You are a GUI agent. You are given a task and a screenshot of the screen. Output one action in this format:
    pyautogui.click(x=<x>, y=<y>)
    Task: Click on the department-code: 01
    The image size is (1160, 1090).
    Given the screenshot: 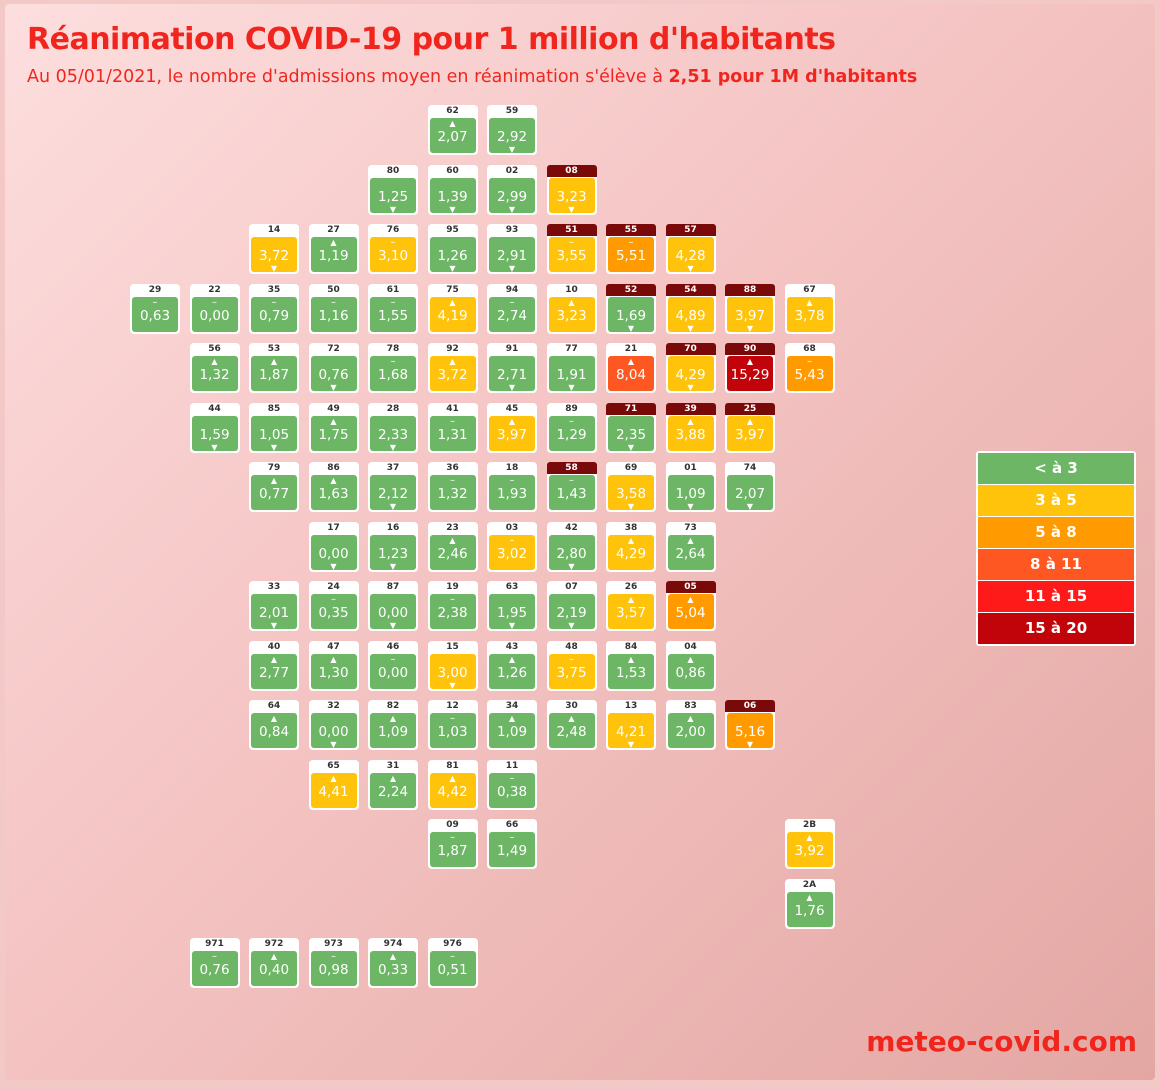 What is the action you would take?
    pyautogui.click(x=690, y=468)
    